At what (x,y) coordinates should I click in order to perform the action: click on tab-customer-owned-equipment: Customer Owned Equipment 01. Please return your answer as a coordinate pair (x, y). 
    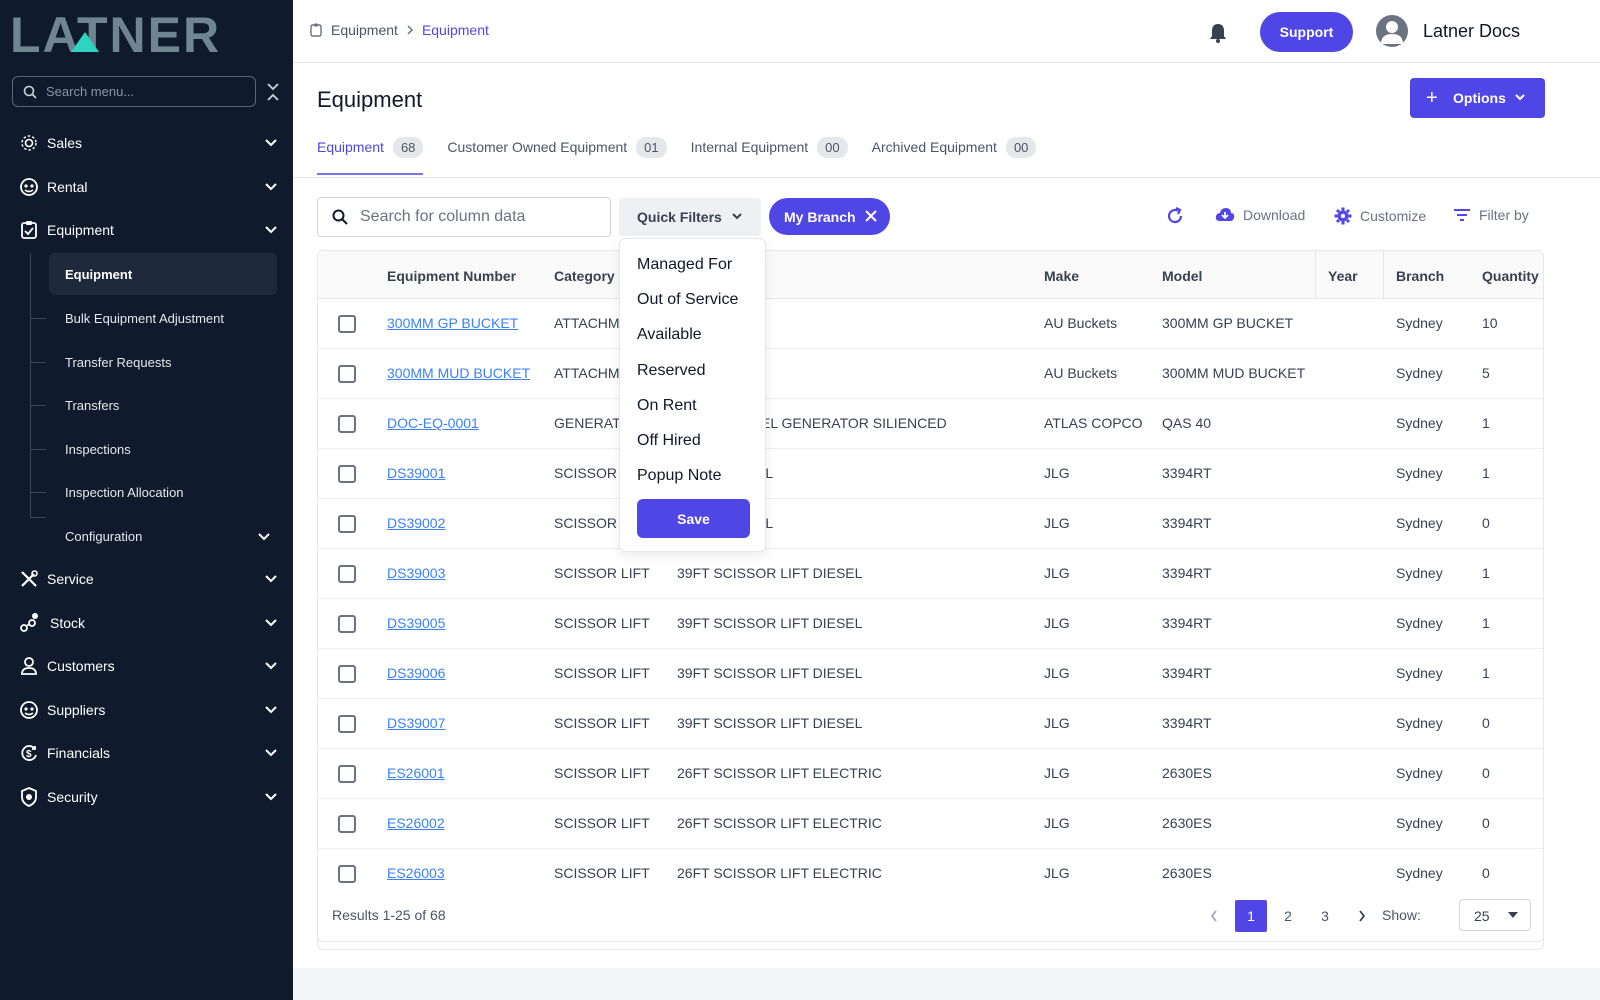
    Looking at the image, I should click on (557, 147).